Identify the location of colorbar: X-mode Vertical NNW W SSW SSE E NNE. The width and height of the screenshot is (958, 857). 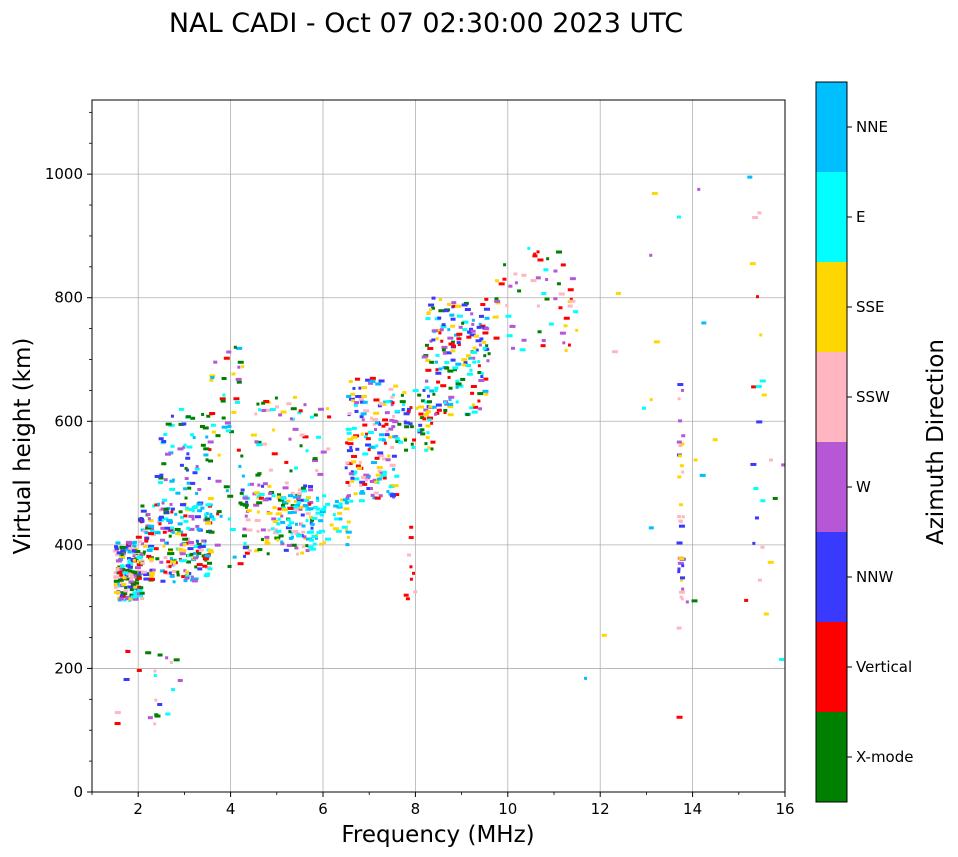
(864, 442).